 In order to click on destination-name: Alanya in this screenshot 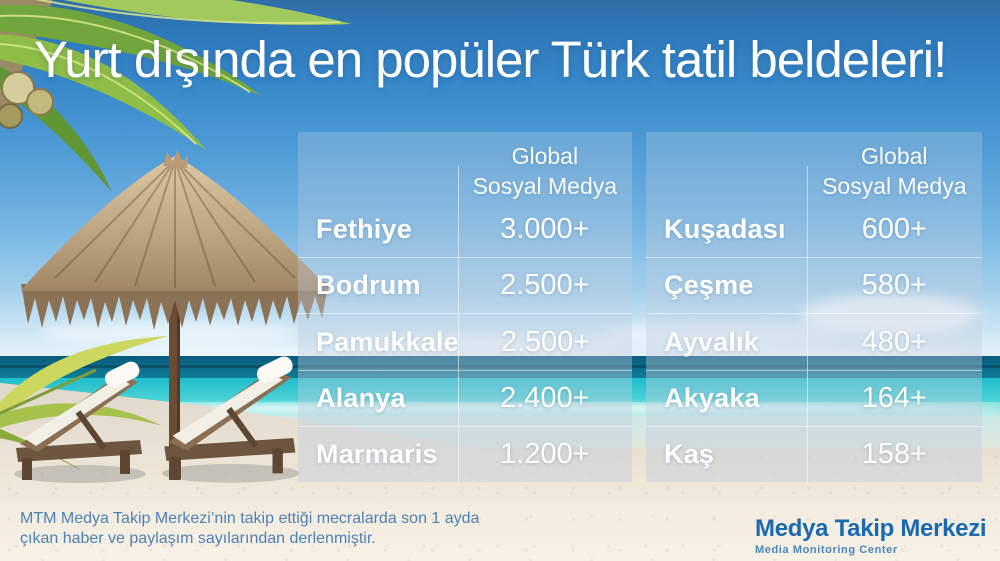, I will do `click(361, 397)`.